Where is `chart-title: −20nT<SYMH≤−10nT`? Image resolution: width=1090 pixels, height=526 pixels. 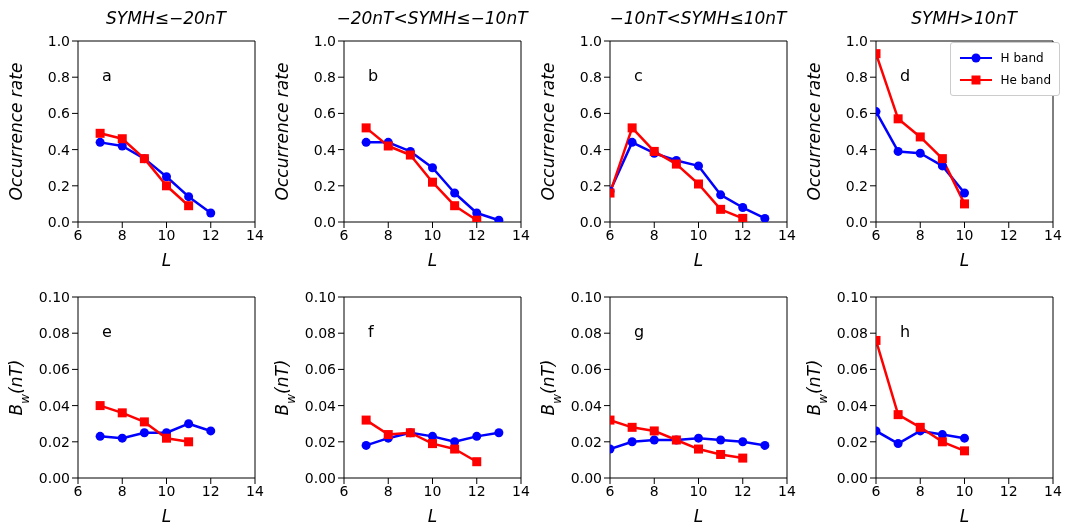
chart-title: −20nT<SYMH≤−10nT is located at coordinates (432, 18).